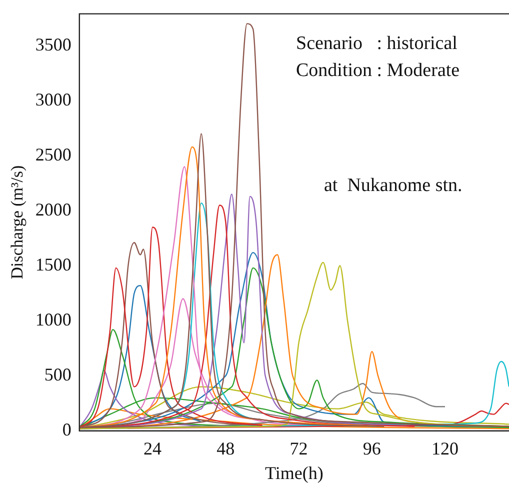 This screenshot has width=509, height=491. What do you see at coordinates (58, 374) in the screenshot?
I see `y-tick-label: 500` at bounding box center [58, 374].